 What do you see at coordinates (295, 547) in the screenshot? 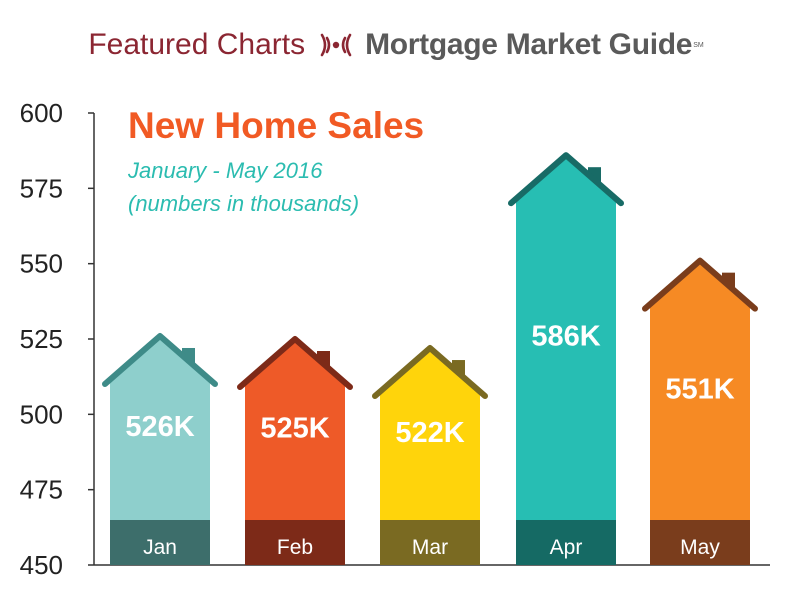
I see `x-tick-label: Feb` at bounding box center [295, 547].